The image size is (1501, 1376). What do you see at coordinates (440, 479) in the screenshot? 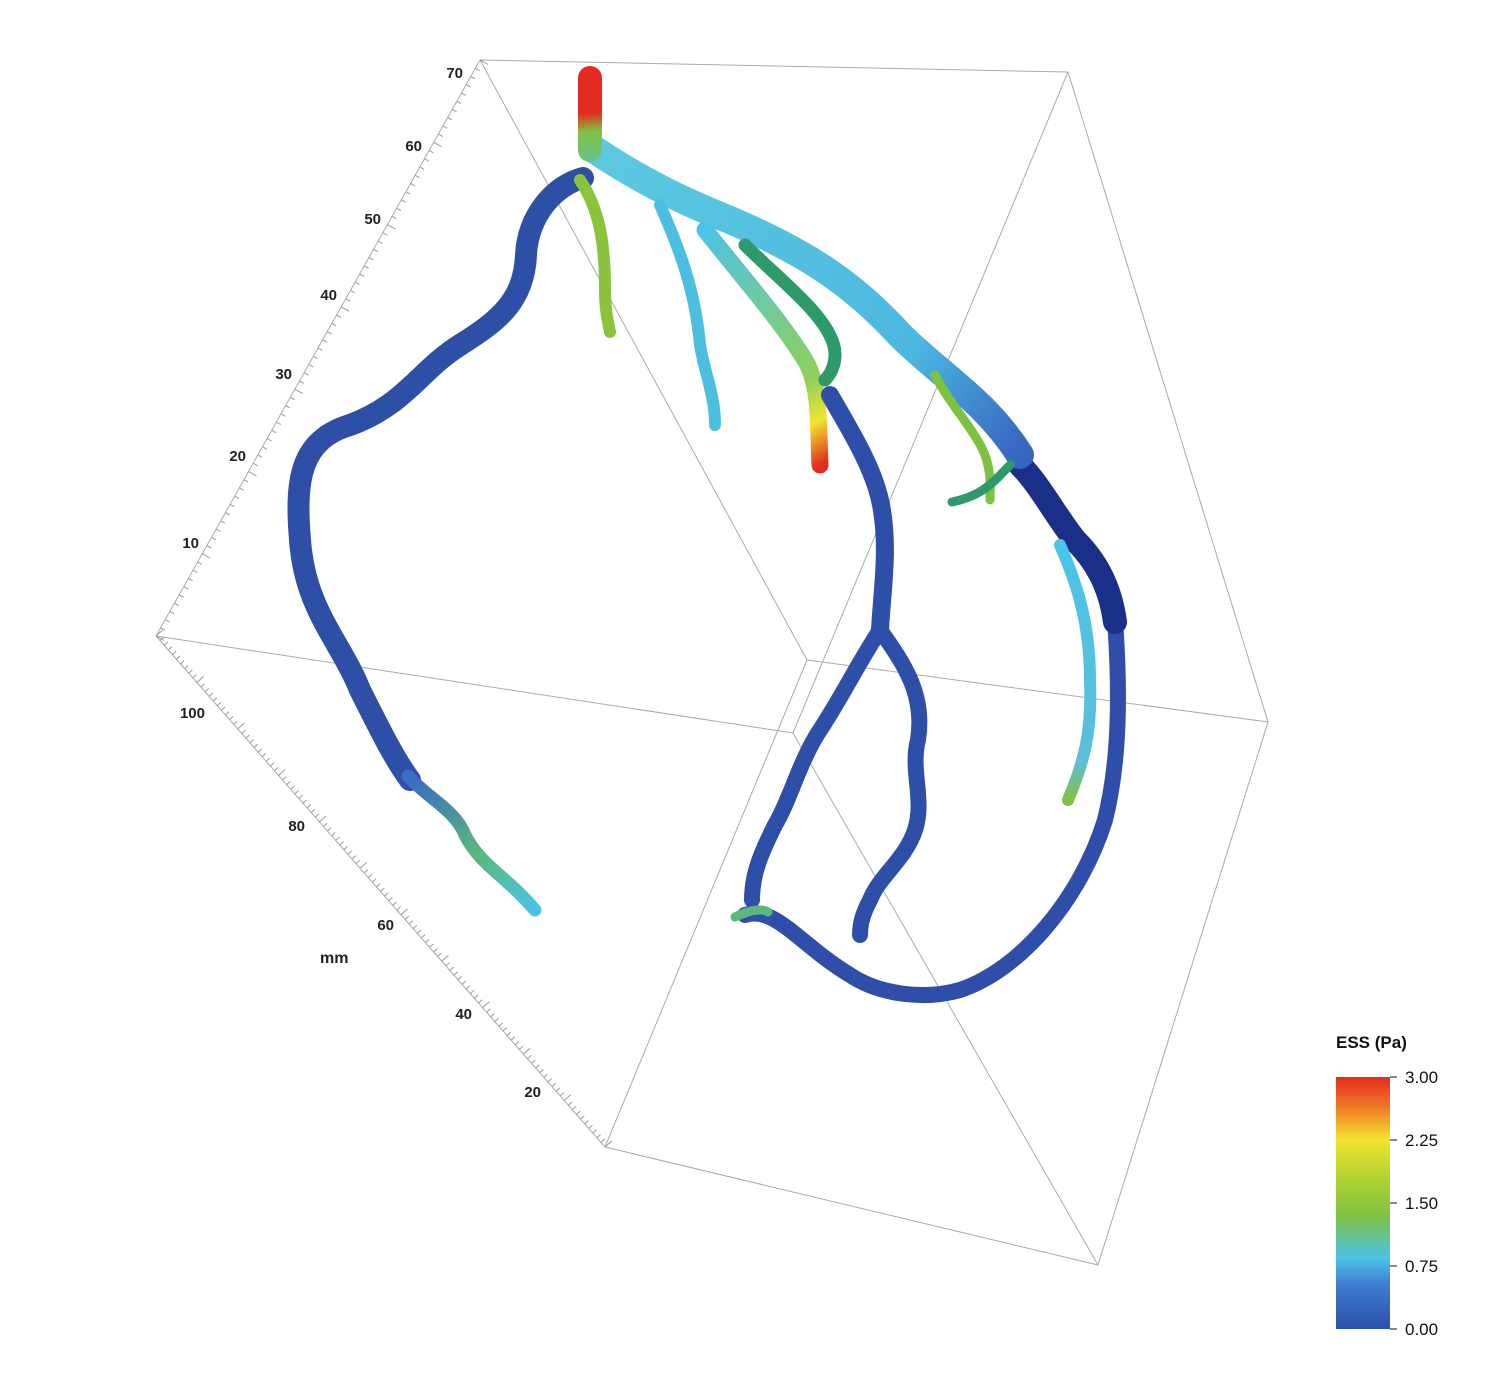
I see `vessel-left-loop` at bounding box center [440, 479].